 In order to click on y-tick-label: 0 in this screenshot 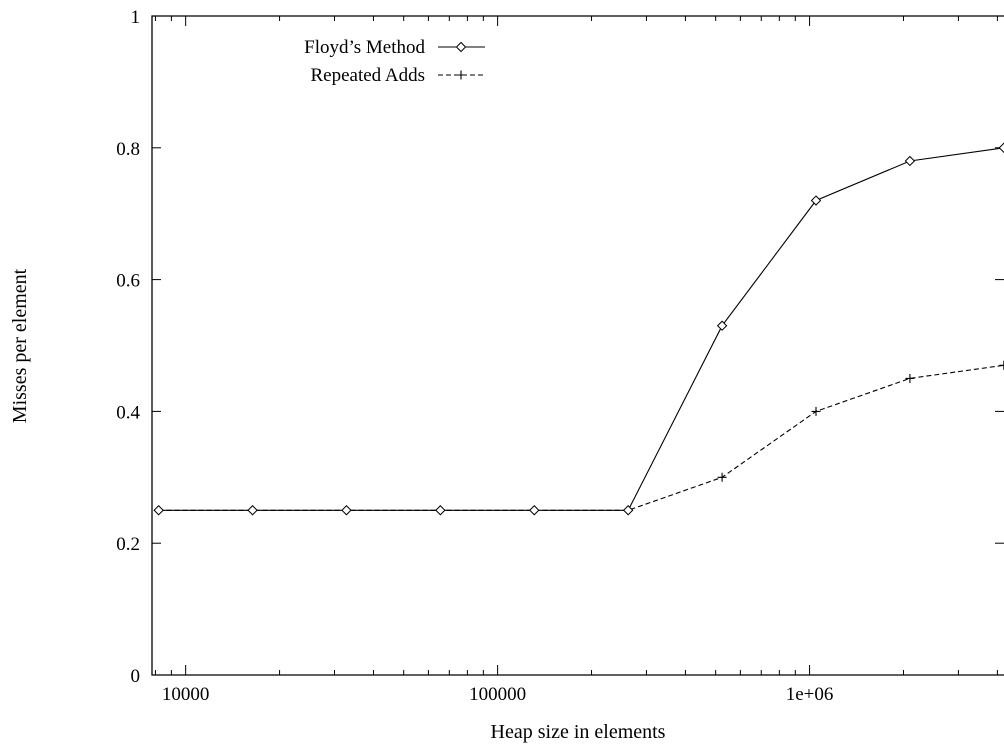, I will do `click(136, 676)`.